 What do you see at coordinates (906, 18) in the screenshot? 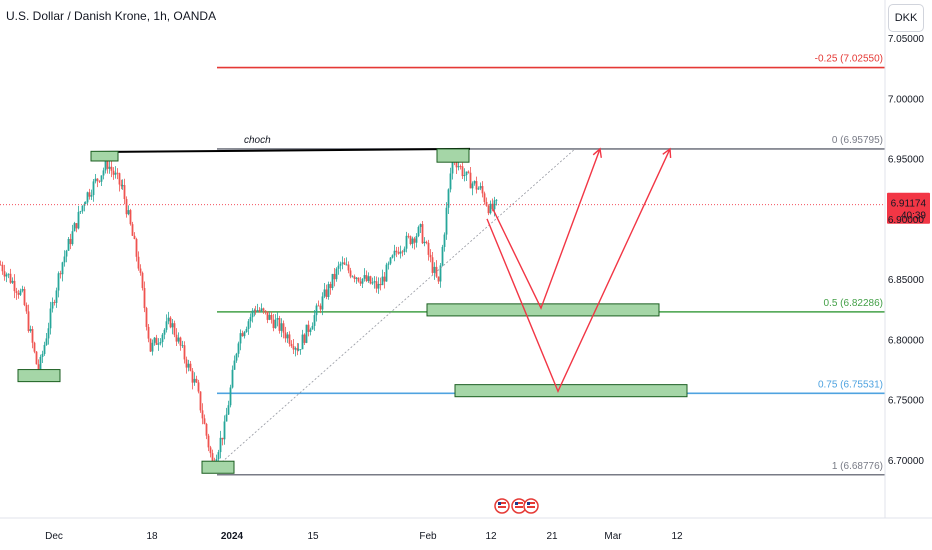
I see `currency-button: DKK` at bounding box center [906, 18].